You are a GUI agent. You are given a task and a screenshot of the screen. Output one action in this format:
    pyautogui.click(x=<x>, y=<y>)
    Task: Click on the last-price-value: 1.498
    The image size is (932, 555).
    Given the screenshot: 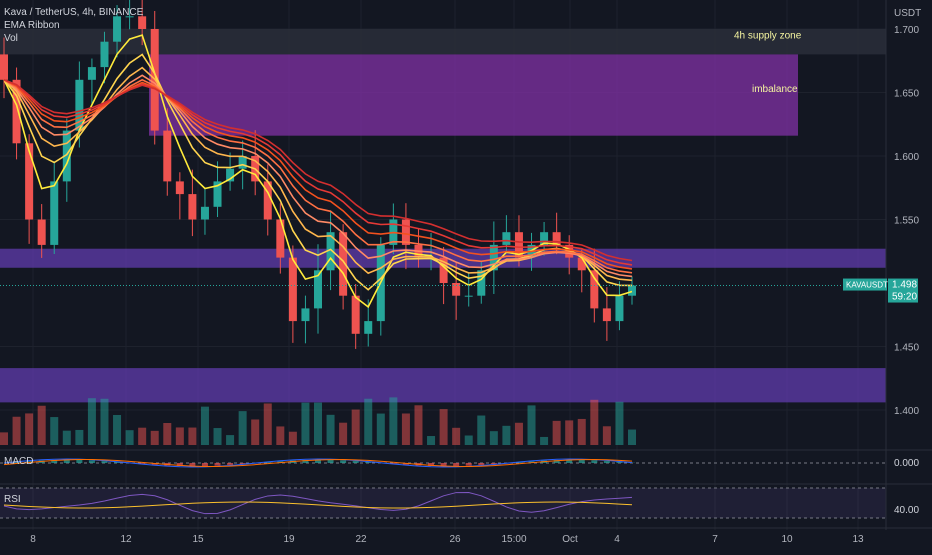 What is the action you would take?
    pyautogui.click(x=904, y=285)
    